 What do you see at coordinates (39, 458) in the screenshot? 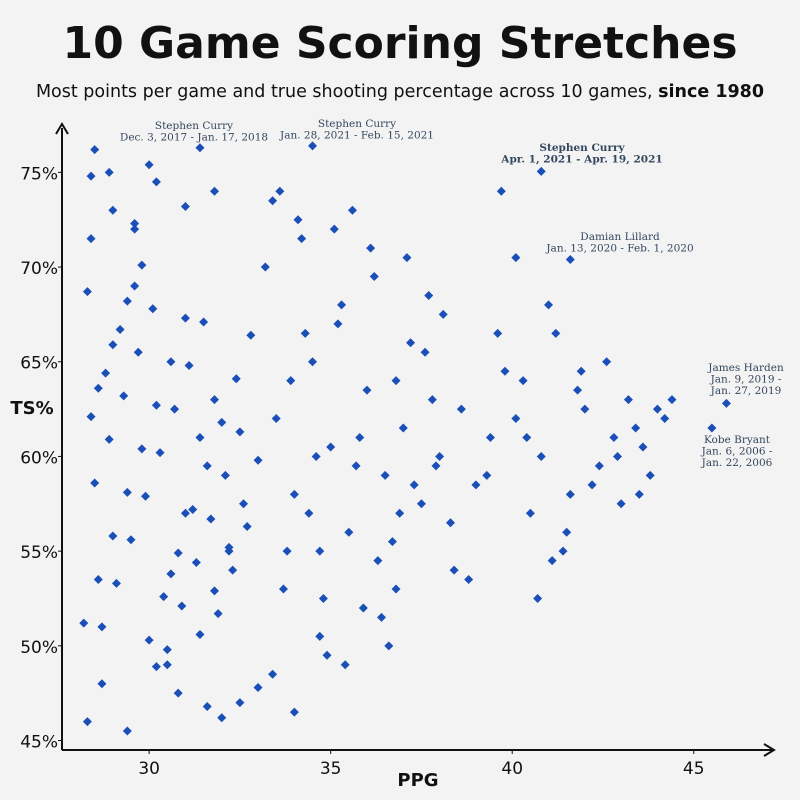
I see `y-tick-label: 60%` at bounding box center [39, 458].